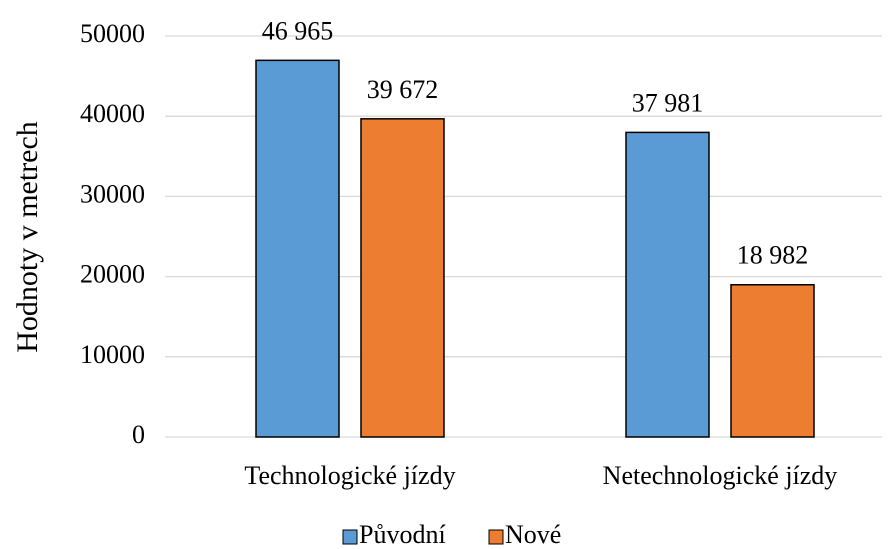 The width and height of the screenshot is (892, 549). Describe the element at coordinates (112, 274) in the screenshot. I see `y-tick-label: 20000` at that location.